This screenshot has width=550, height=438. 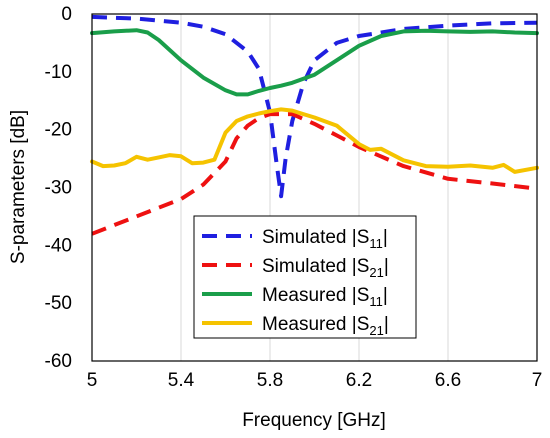 What do you see at coordinates (315, 380) in the screenshot?
I see `x-tick-labels: 5 5.4 5.8 6.2 6.6 7` at bounding box center [315, 380].